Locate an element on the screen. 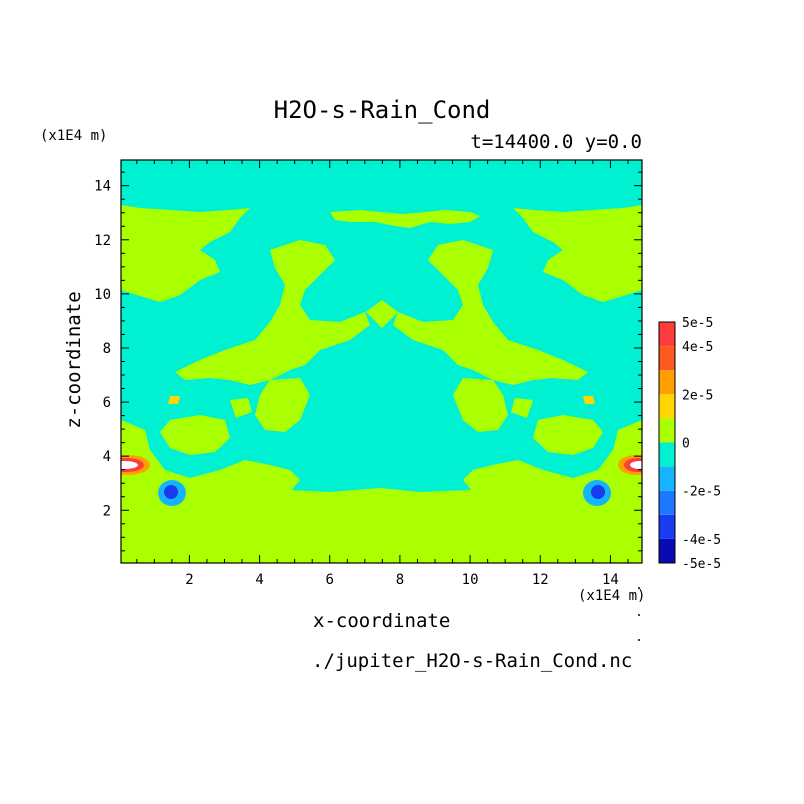 The image size is (804, 804). colorbar-label: 5e-5 is located at coordinates (697, 323).